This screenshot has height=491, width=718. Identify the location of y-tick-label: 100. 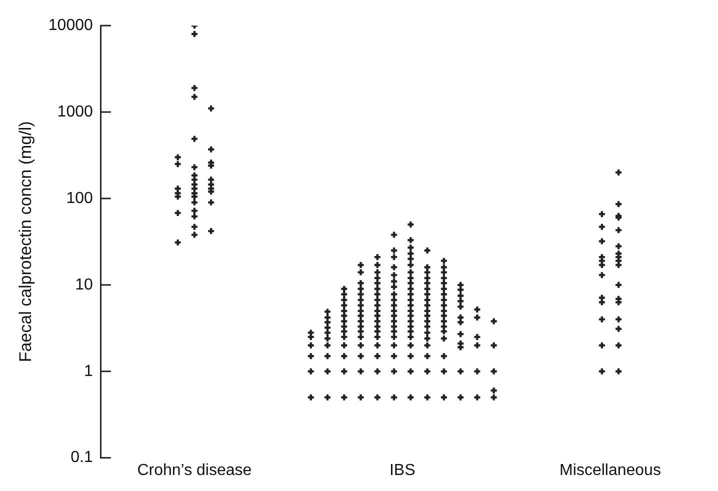
(79, 198).